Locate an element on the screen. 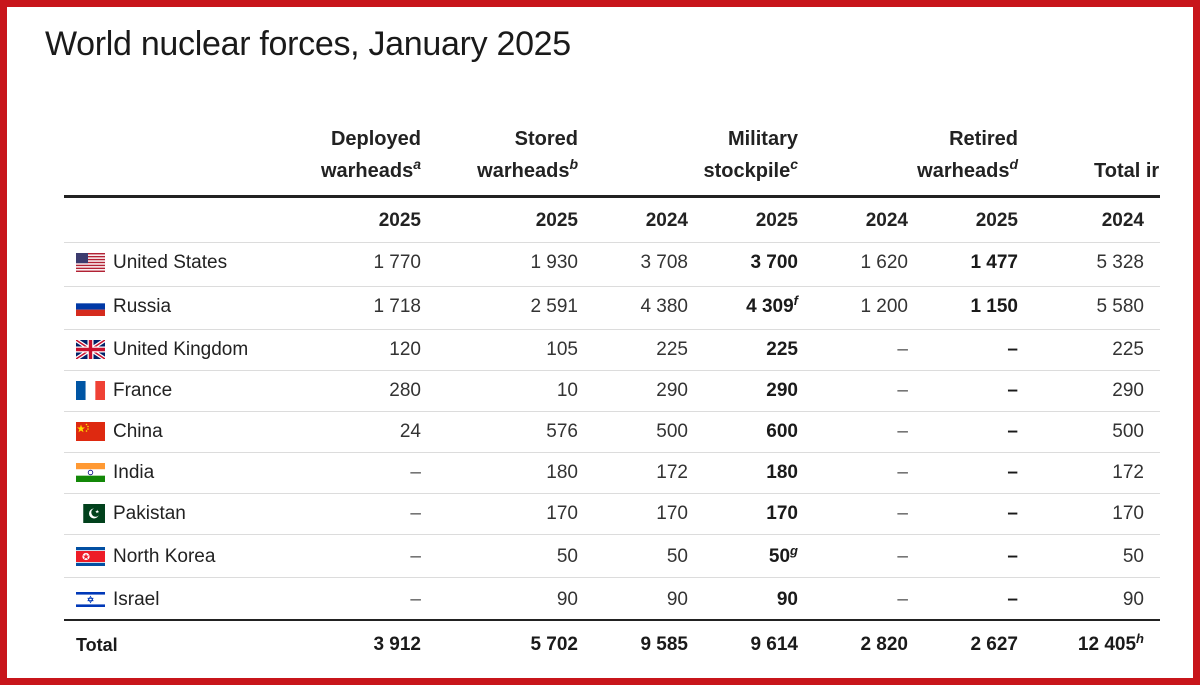 The width and height of the screenshot is (1200, 685). country-name: Israel is located at coordinates (136, 599).